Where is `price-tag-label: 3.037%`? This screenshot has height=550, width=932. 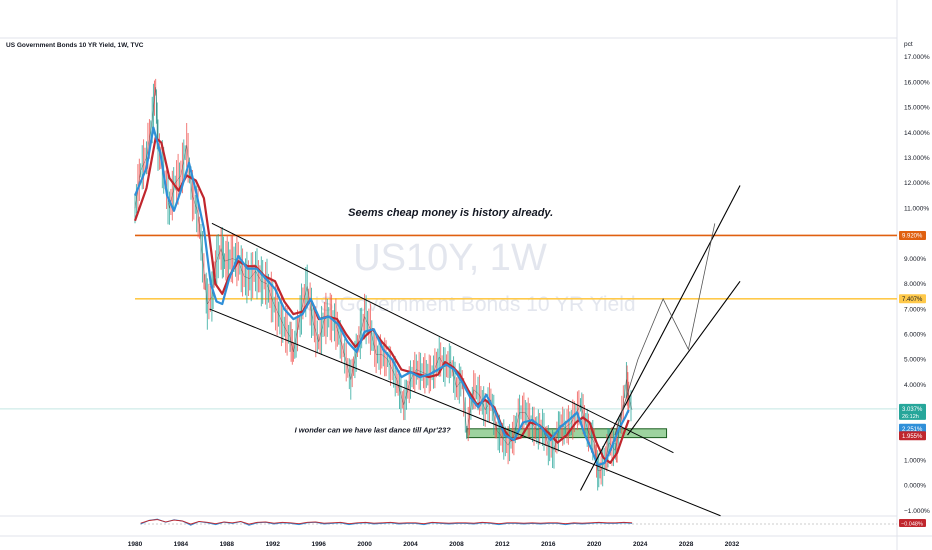
price-tag-label: 3.037% is located at coordinates (912, 410).